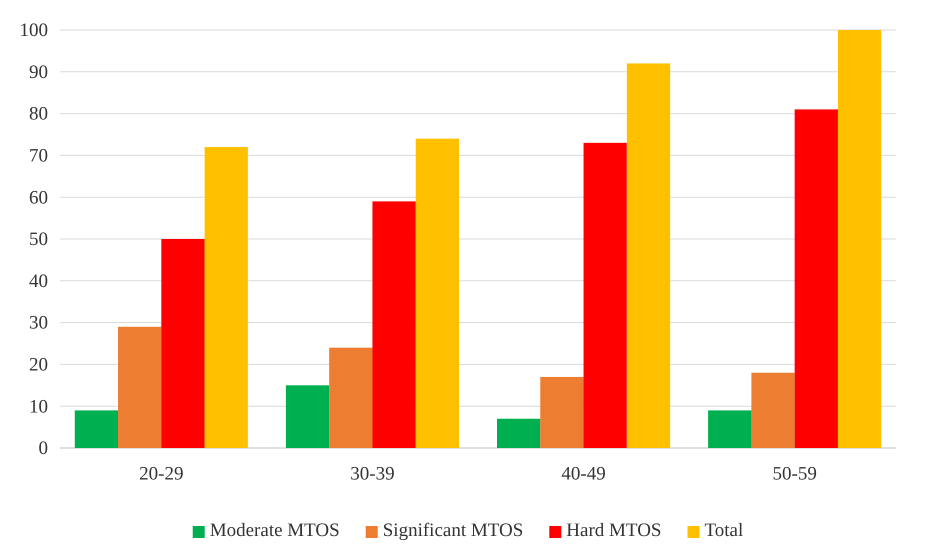 This screenshot has height=548, width=936. What do you see at coordinates (161, 473) in the screenshot?
I see `x-tick-label: 20-29` at bounding box center [161, 473].